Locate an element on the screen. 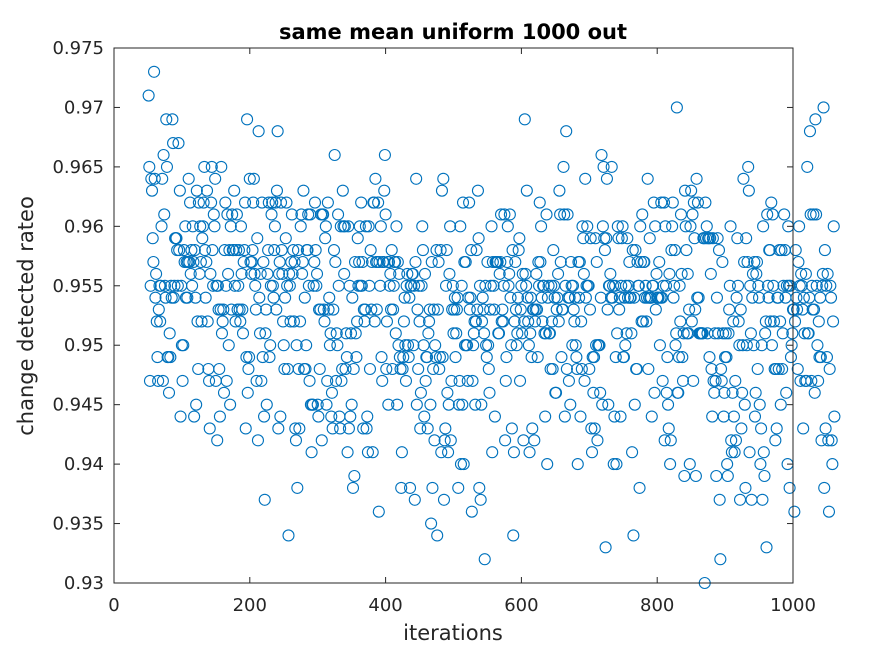 The width and height of the screenshot is (875, 656). x-tick-label: 200 is located at coordinates (250, 605).